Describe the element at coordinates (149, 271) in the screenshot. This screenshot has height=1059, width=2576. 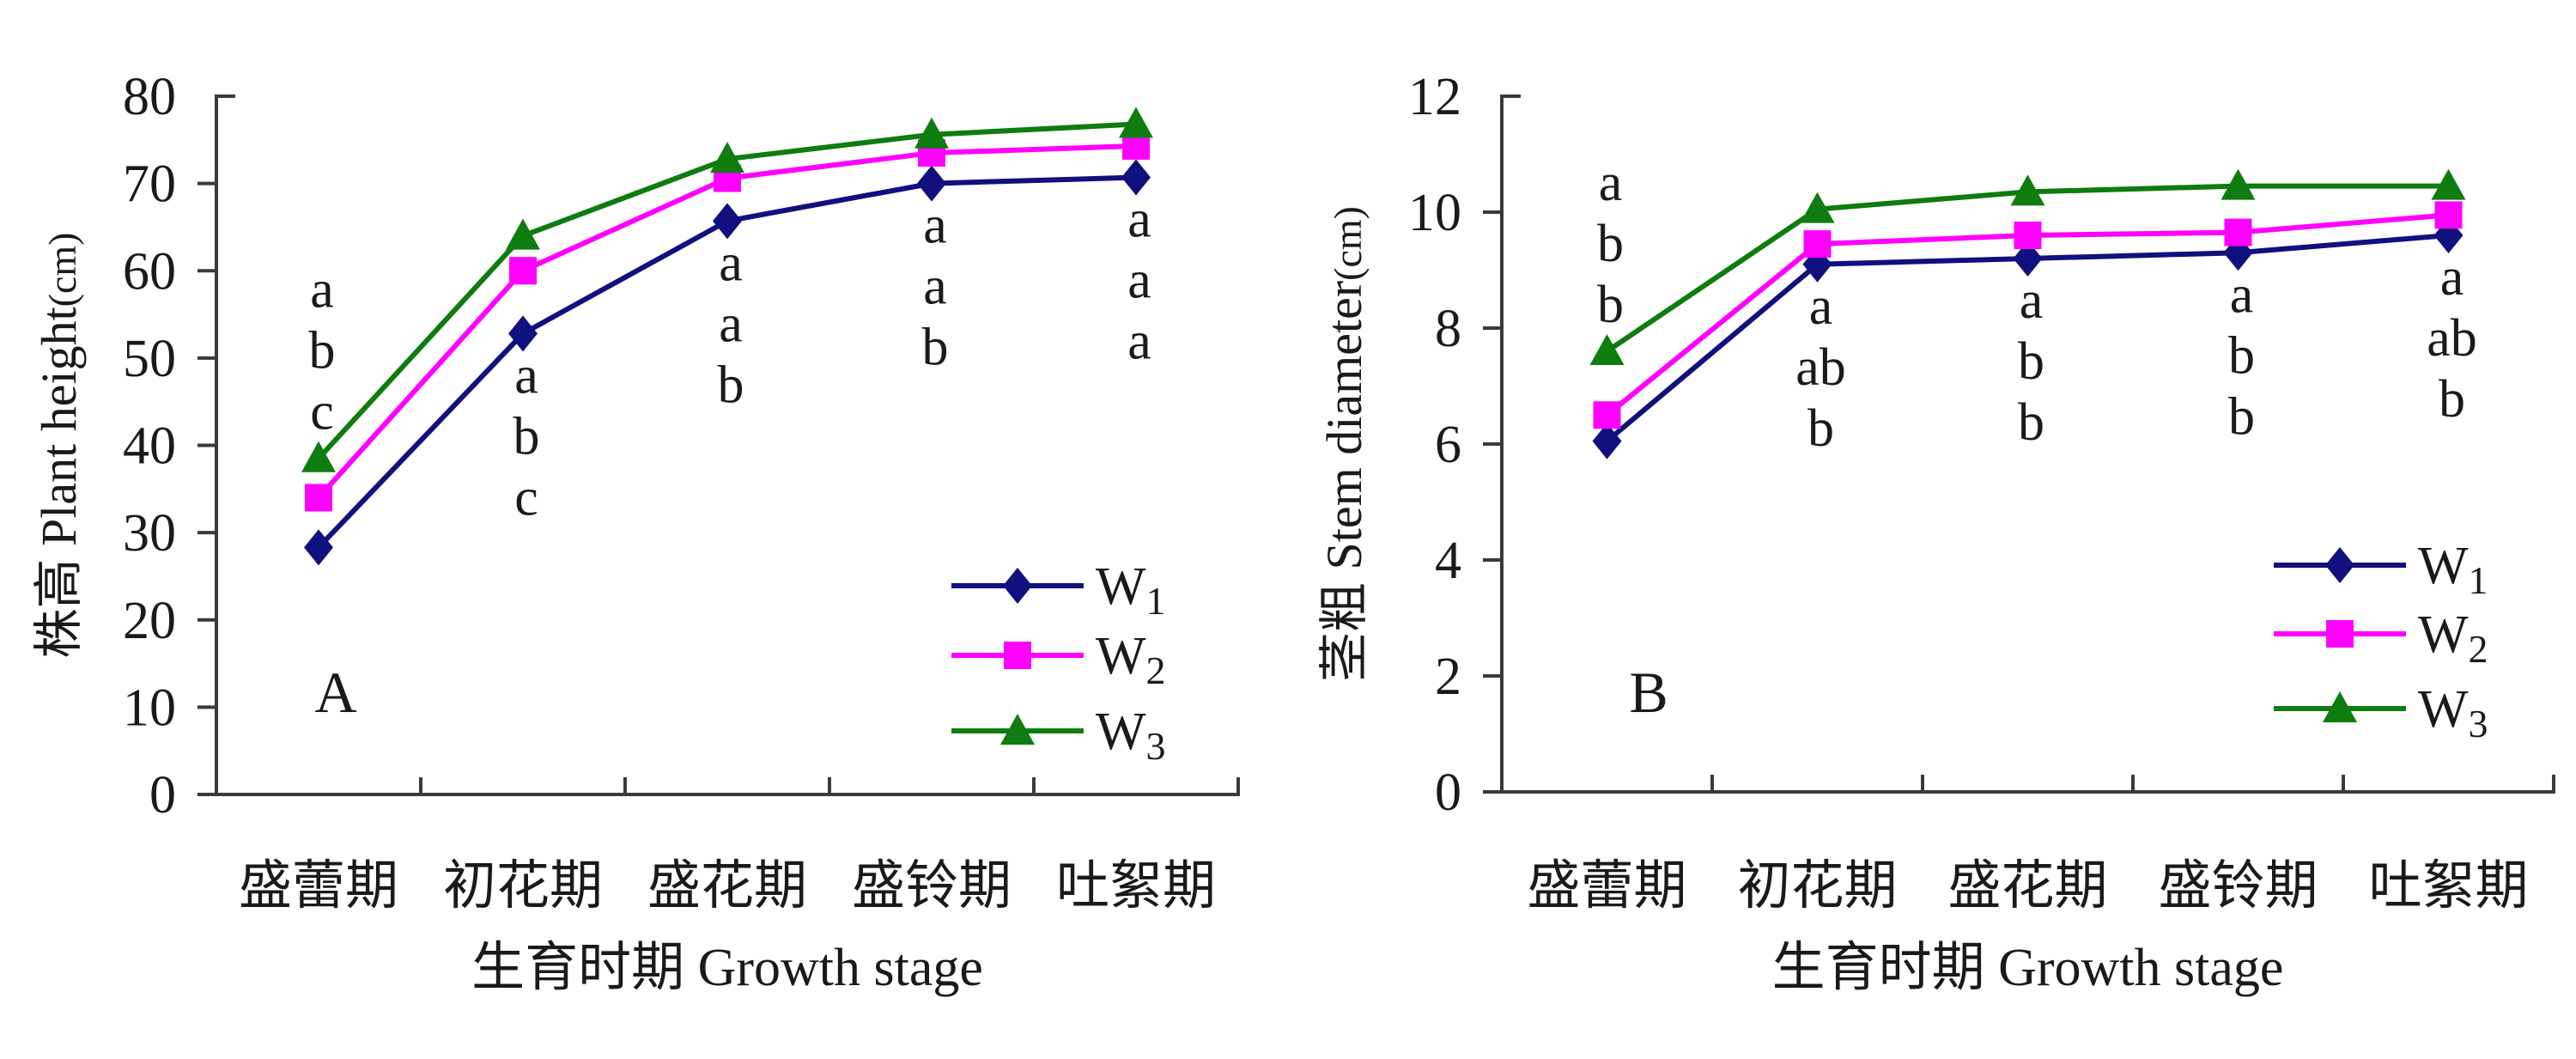
I see `y-tick-label: 60` at that location.